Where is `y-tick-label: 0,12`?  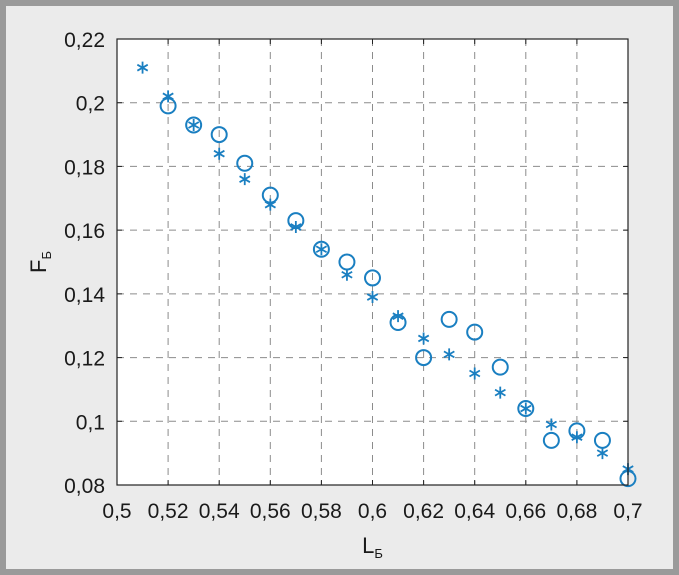
y-tick-label: 0,12 is located at coordinates (84, 359).